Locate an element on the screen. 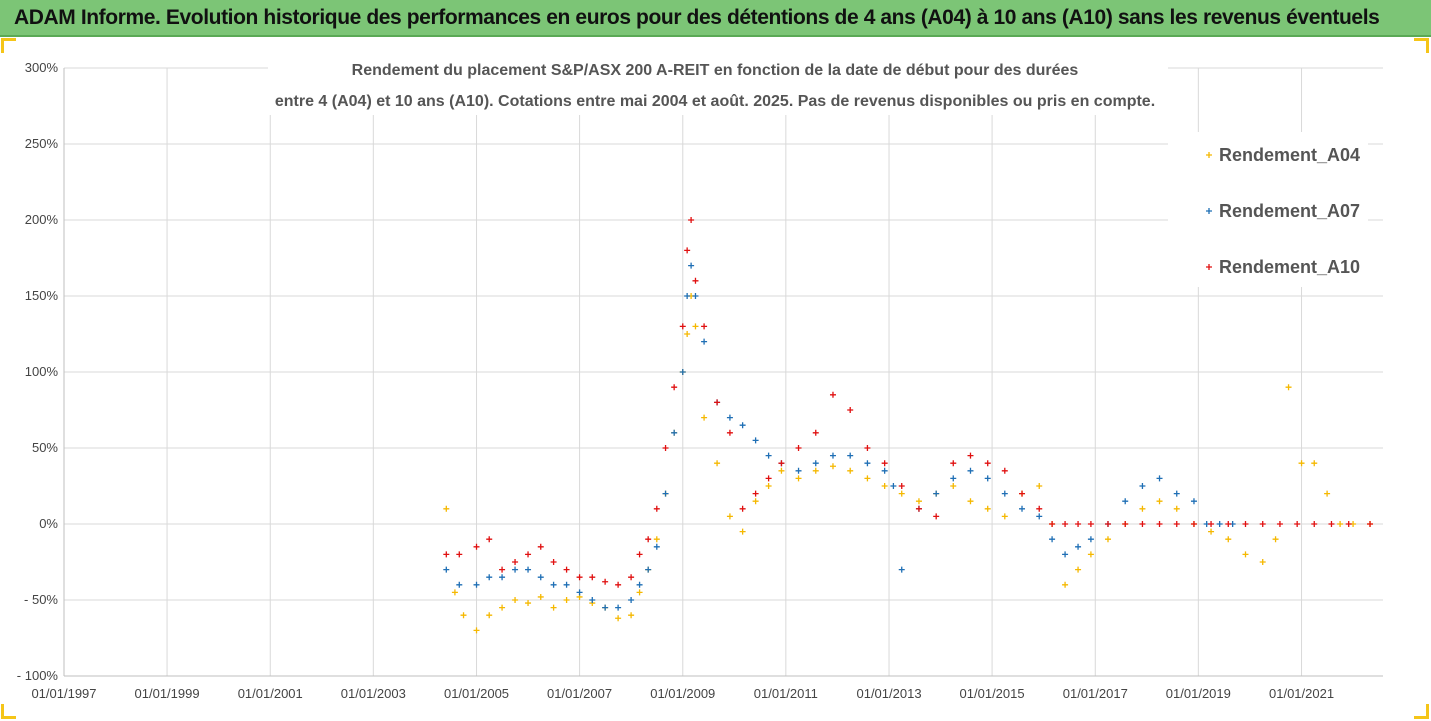  x-tick-label: 01/01/2009 is located at coordinates (682, 693).